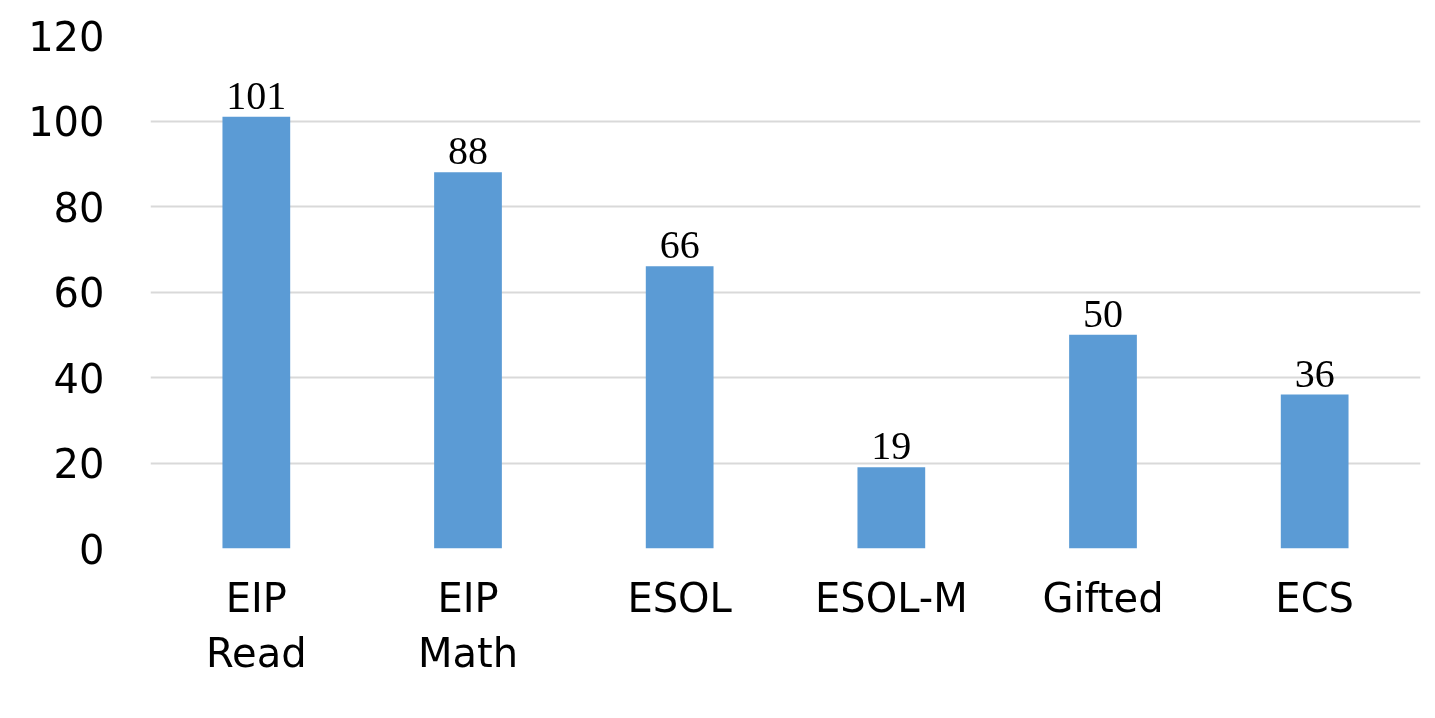 The width and height of the screenshot is (1435, 718). What do you see at coordinates (1314, 597) in the screenshot?
I see `x-tick-label: ECS` at bounding box center [1314, 597].